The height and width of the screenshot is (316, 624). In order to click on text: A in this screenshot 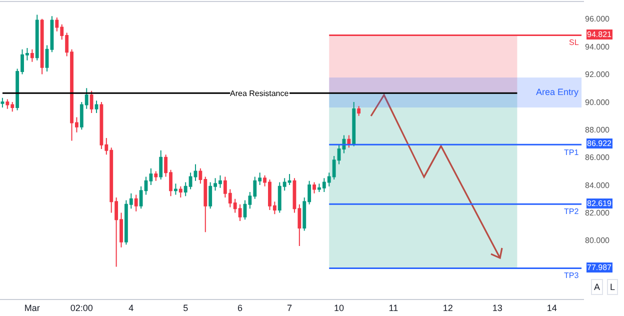, I will do `click(597, 287)`.